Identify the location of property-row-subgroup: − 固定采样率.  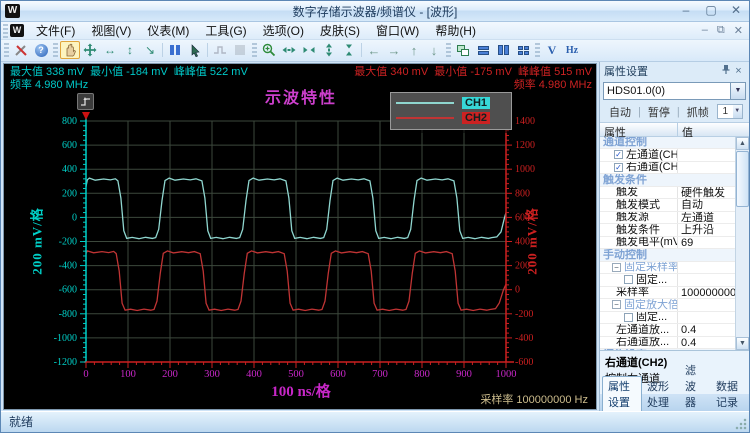
(674, 268).